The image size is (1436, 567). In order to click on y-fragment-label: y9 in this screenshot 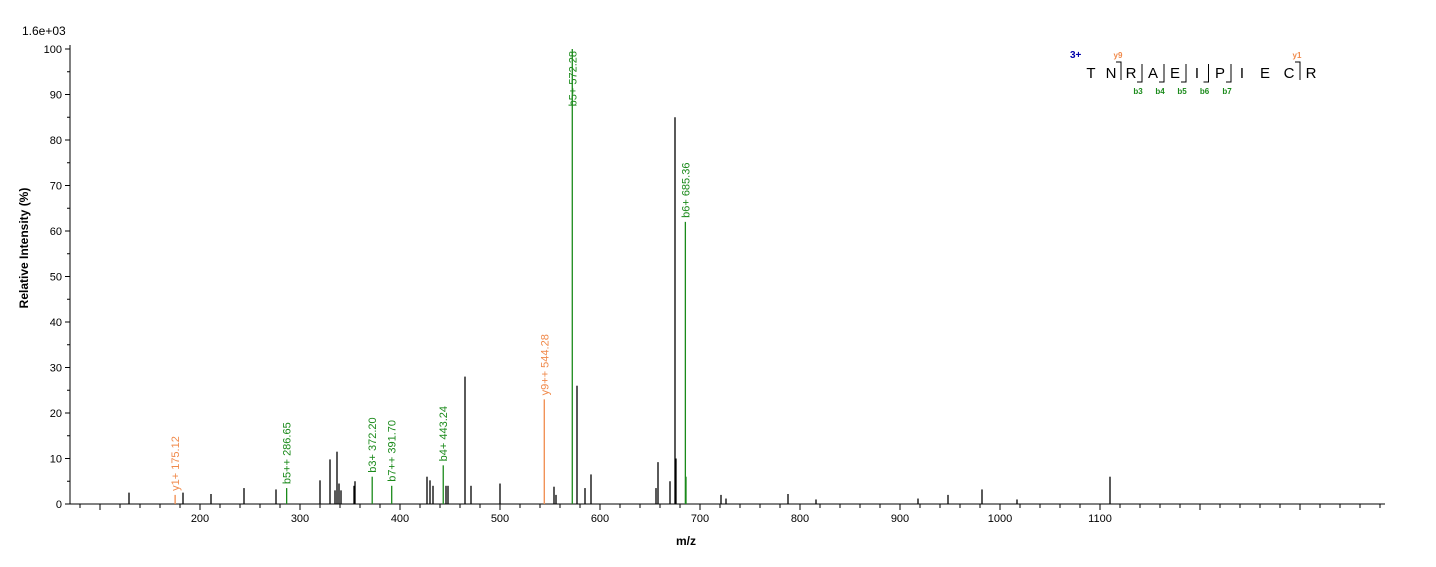, I will do `click(1118, 55)`.